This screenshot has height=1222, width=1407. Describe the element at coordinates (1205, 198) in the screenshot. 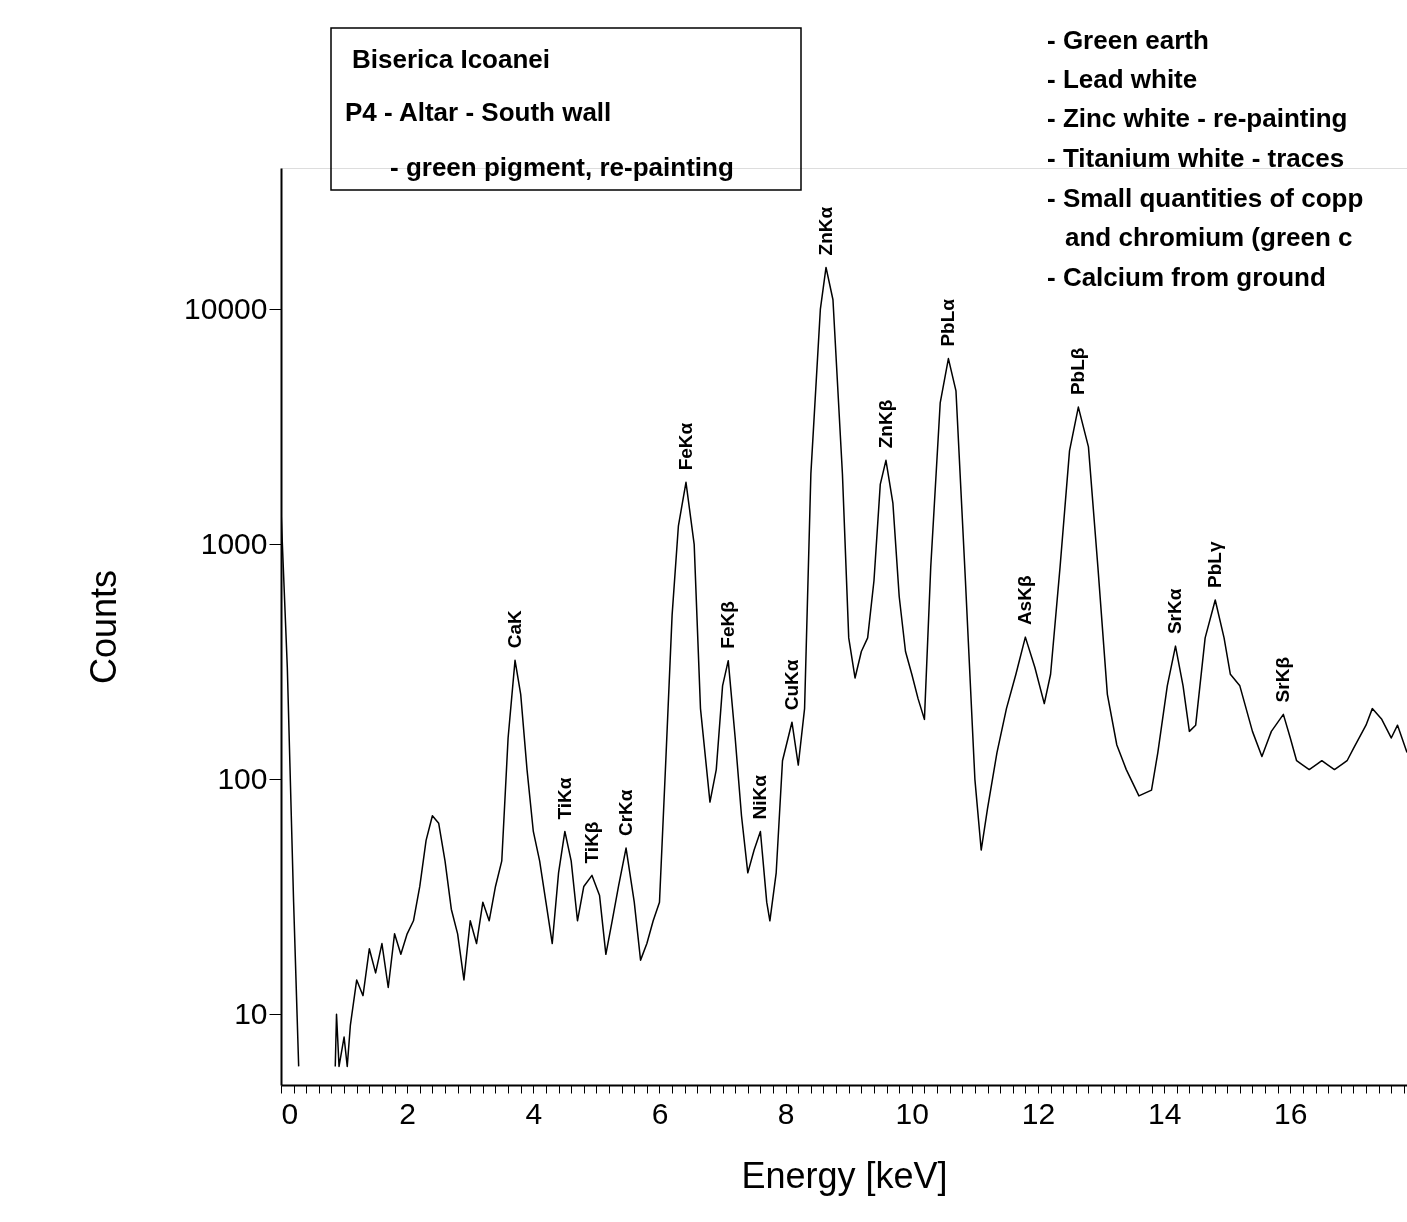

I see `annotation: - Small quantities of copp` at that location.